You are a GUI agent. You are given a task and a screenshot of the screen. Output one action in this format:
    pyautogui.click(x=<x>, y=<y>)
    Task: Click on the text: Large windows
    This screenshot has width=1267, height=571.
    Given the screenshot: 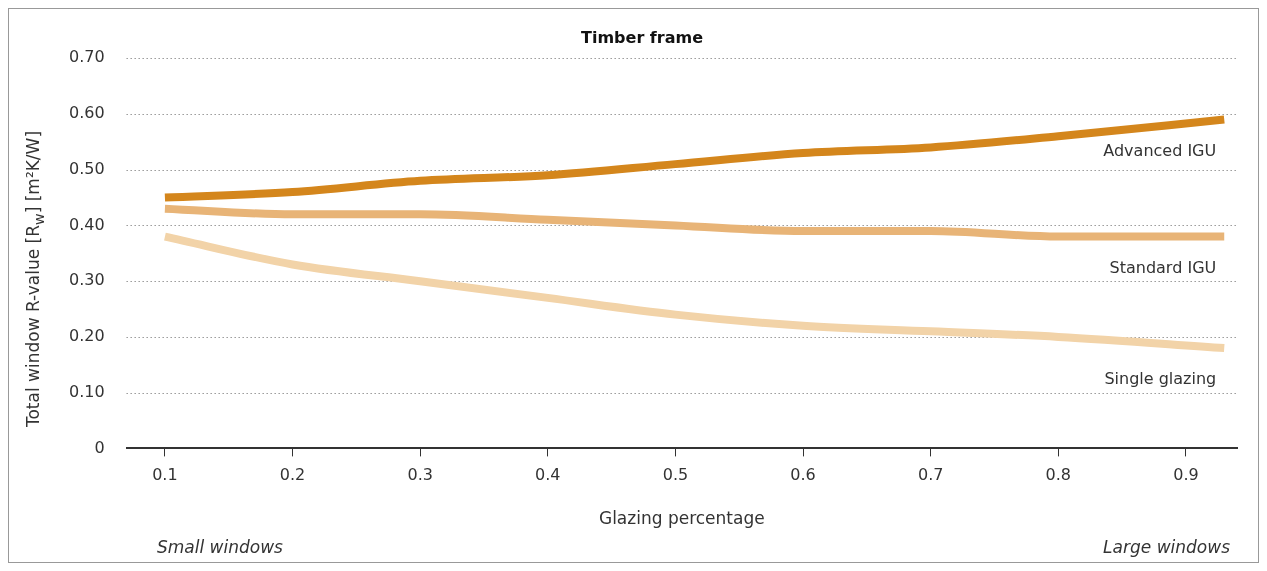 What is the action you would take?
    pyautogui.click(x=1166, y=547)
    